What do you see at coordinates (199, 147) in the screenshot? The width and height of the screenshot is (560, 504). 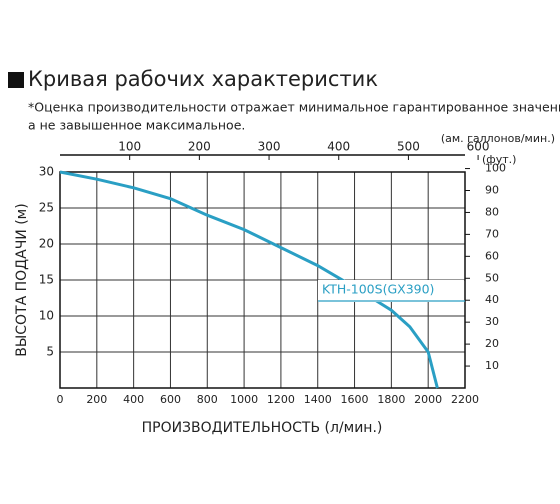 I see `x2-tick-label: 200` at bounding box center [199, 147].